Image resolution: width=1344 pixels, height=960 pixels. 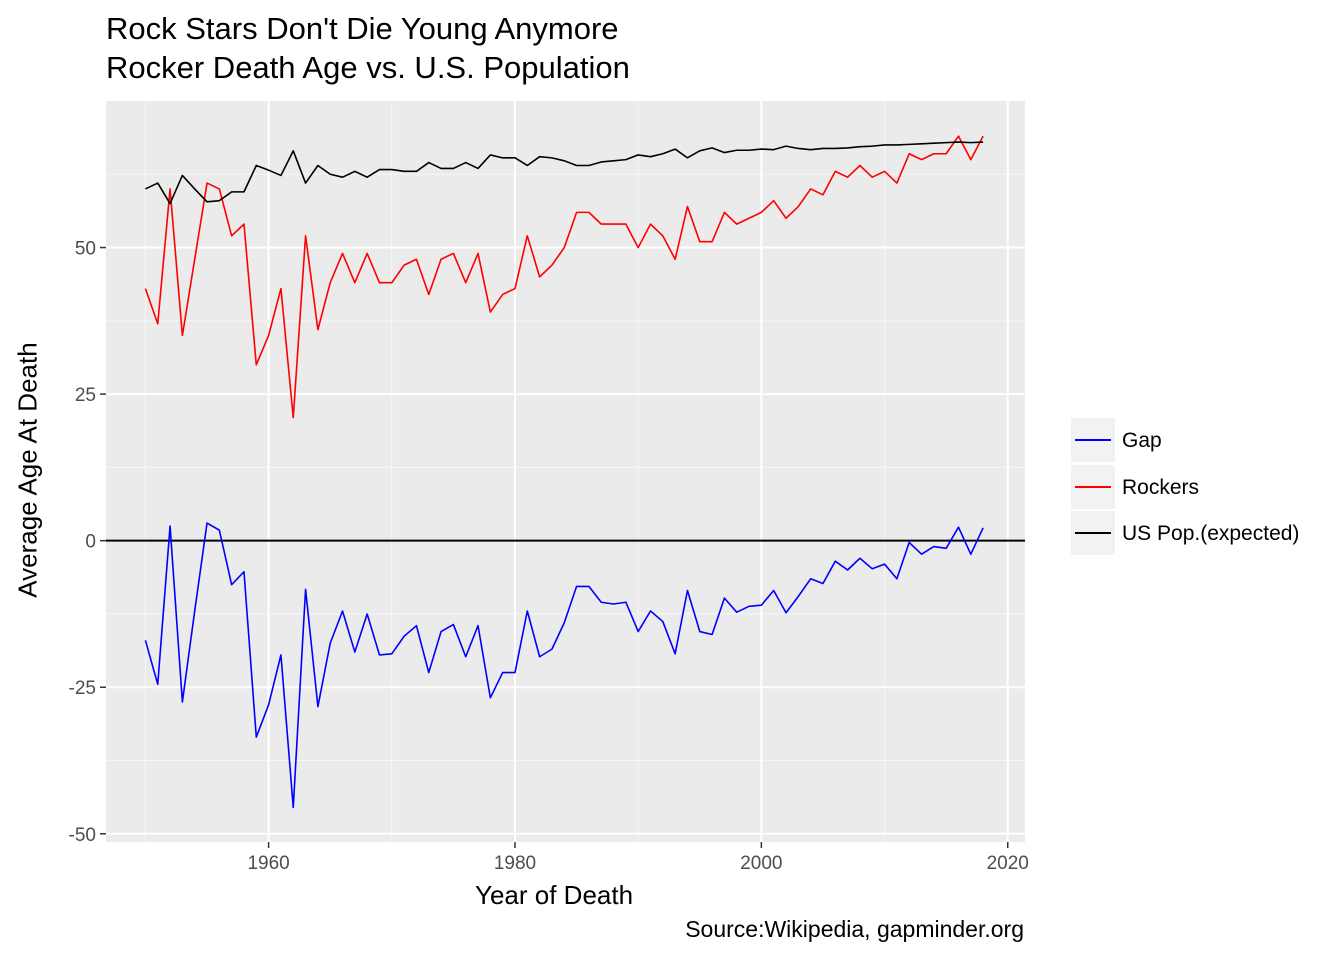 What do you see at coordinates (854, 929) in the screenshot?
I see `source-caption: Source:Wikipedia, gapminder.org` at bounding box center [854, 929].